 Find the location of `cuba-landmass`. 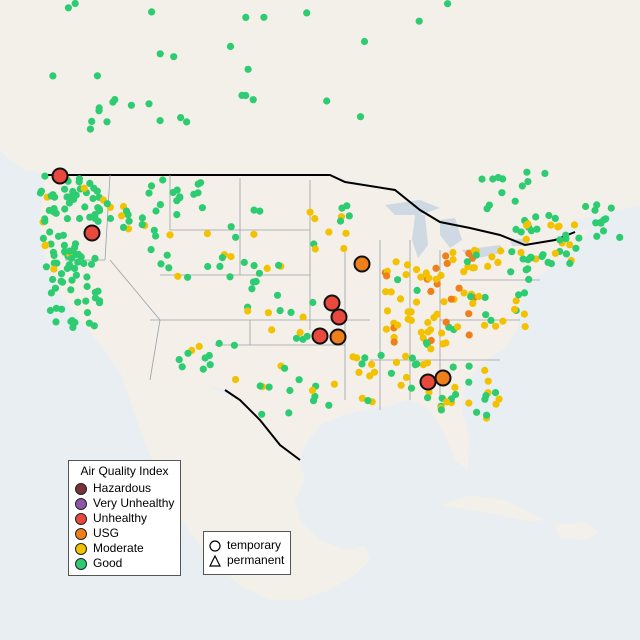

cuba-landmass is located at coordinates (492, 508).